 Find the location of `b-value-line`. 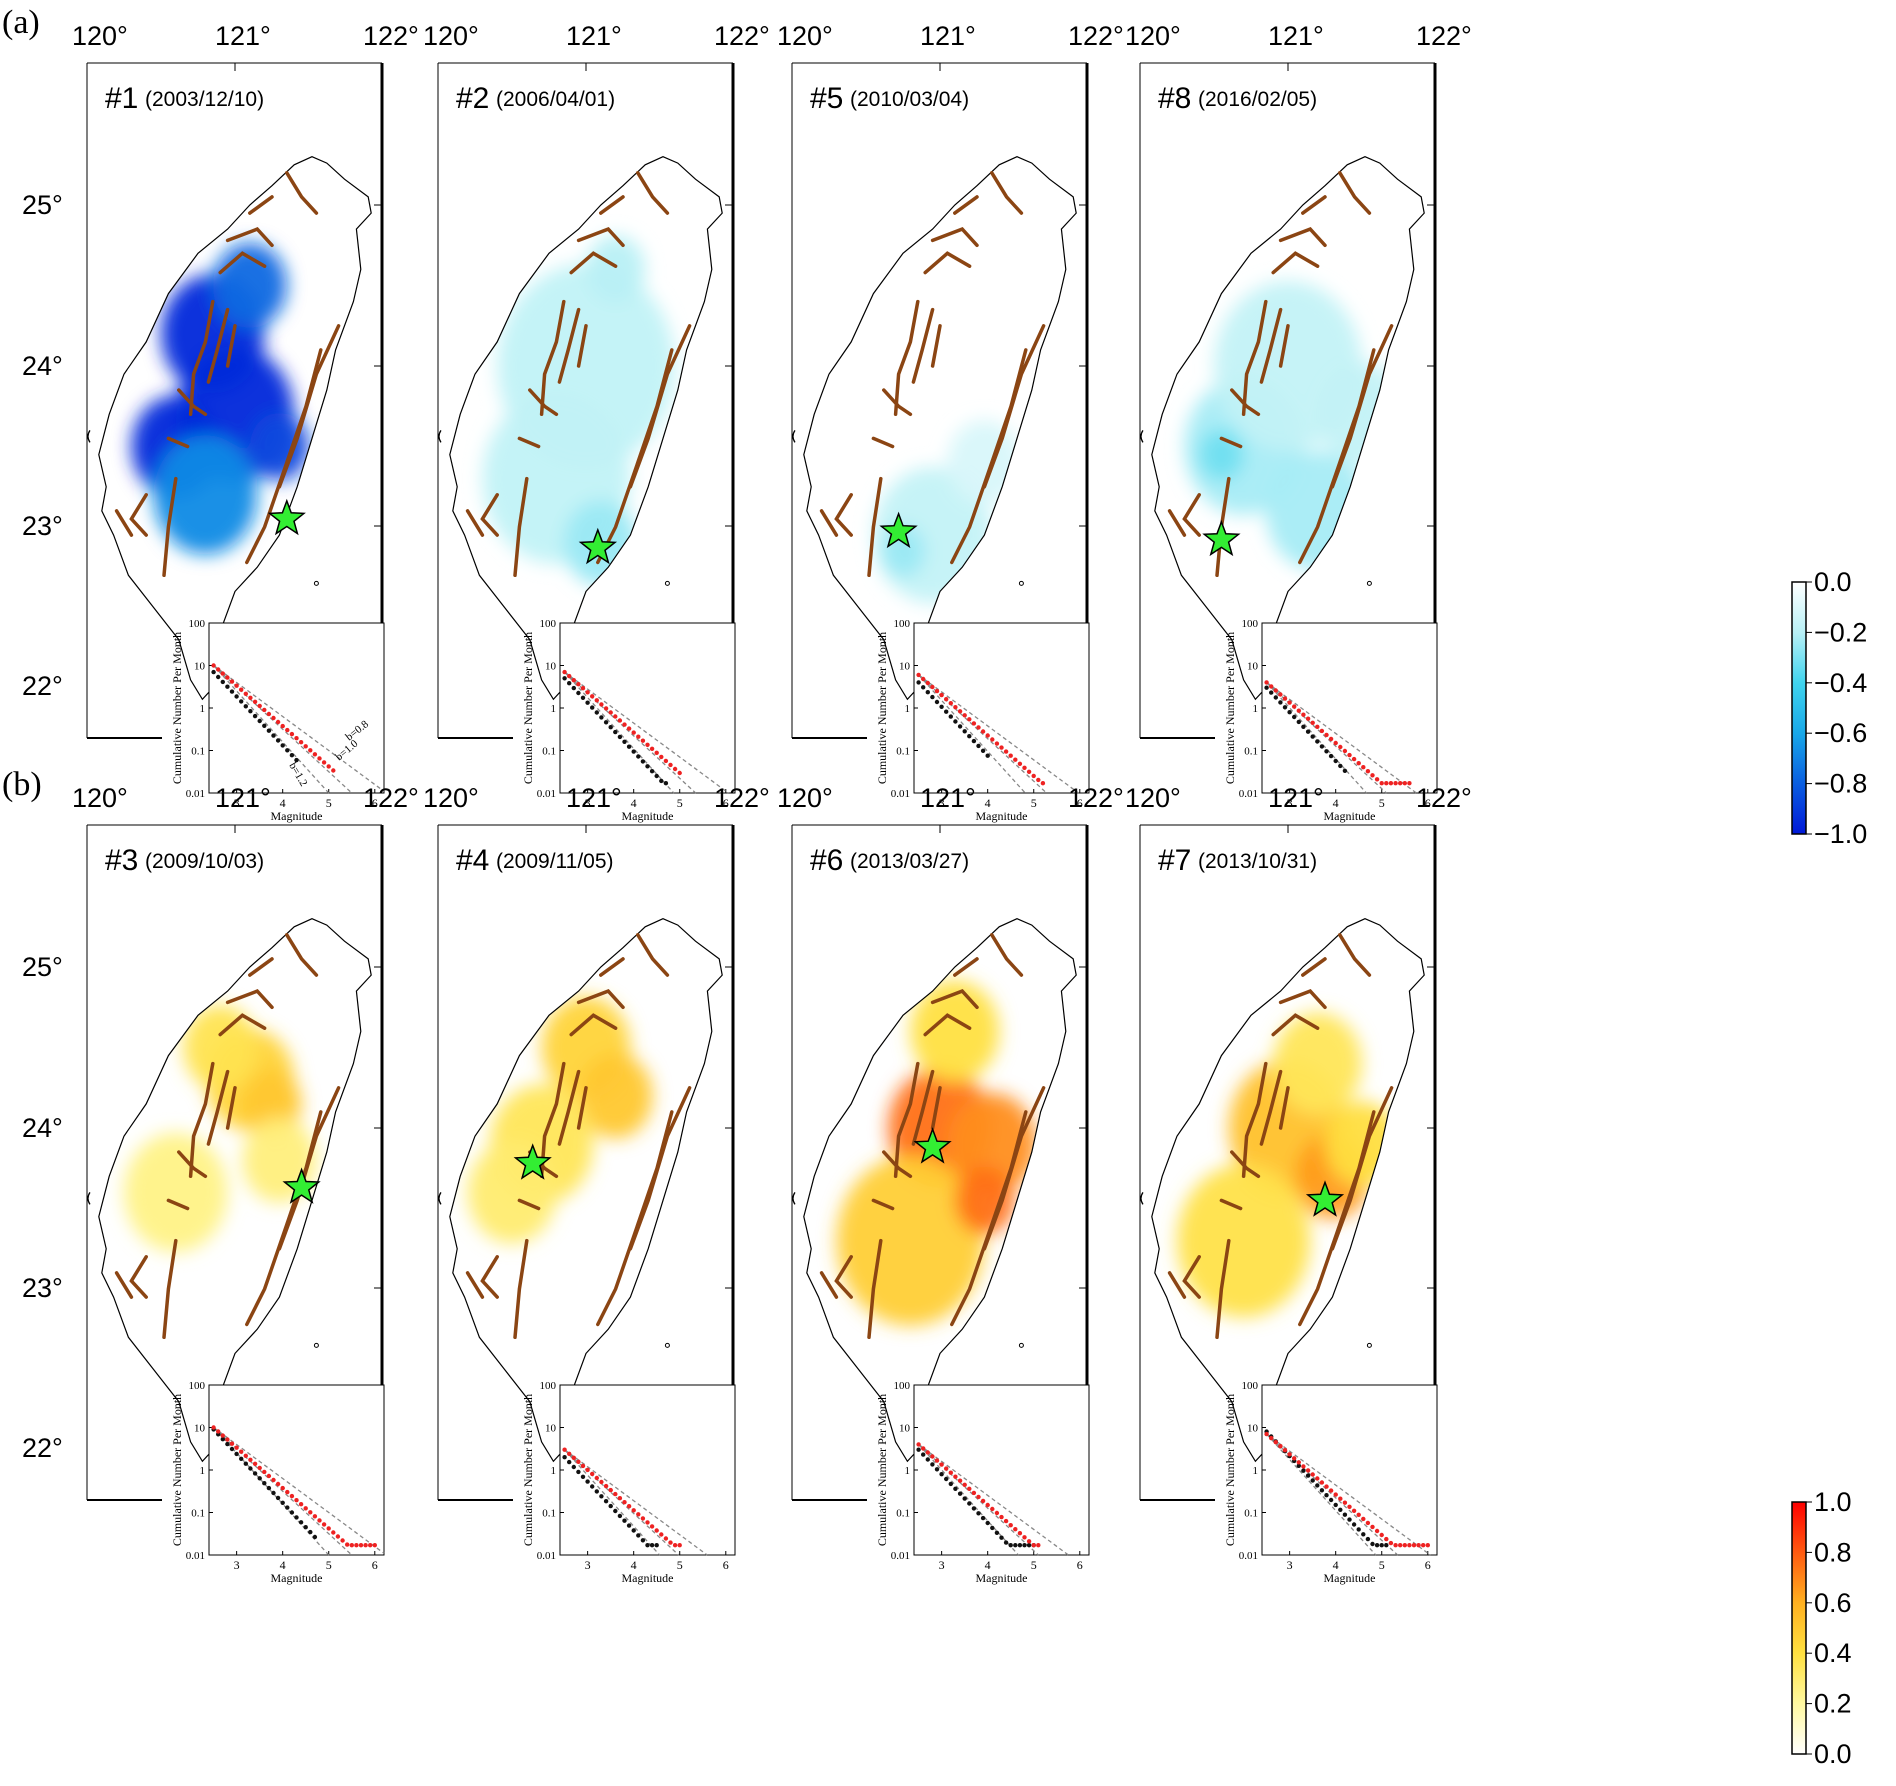

b-value-line is located at coordinates (622, 1502).